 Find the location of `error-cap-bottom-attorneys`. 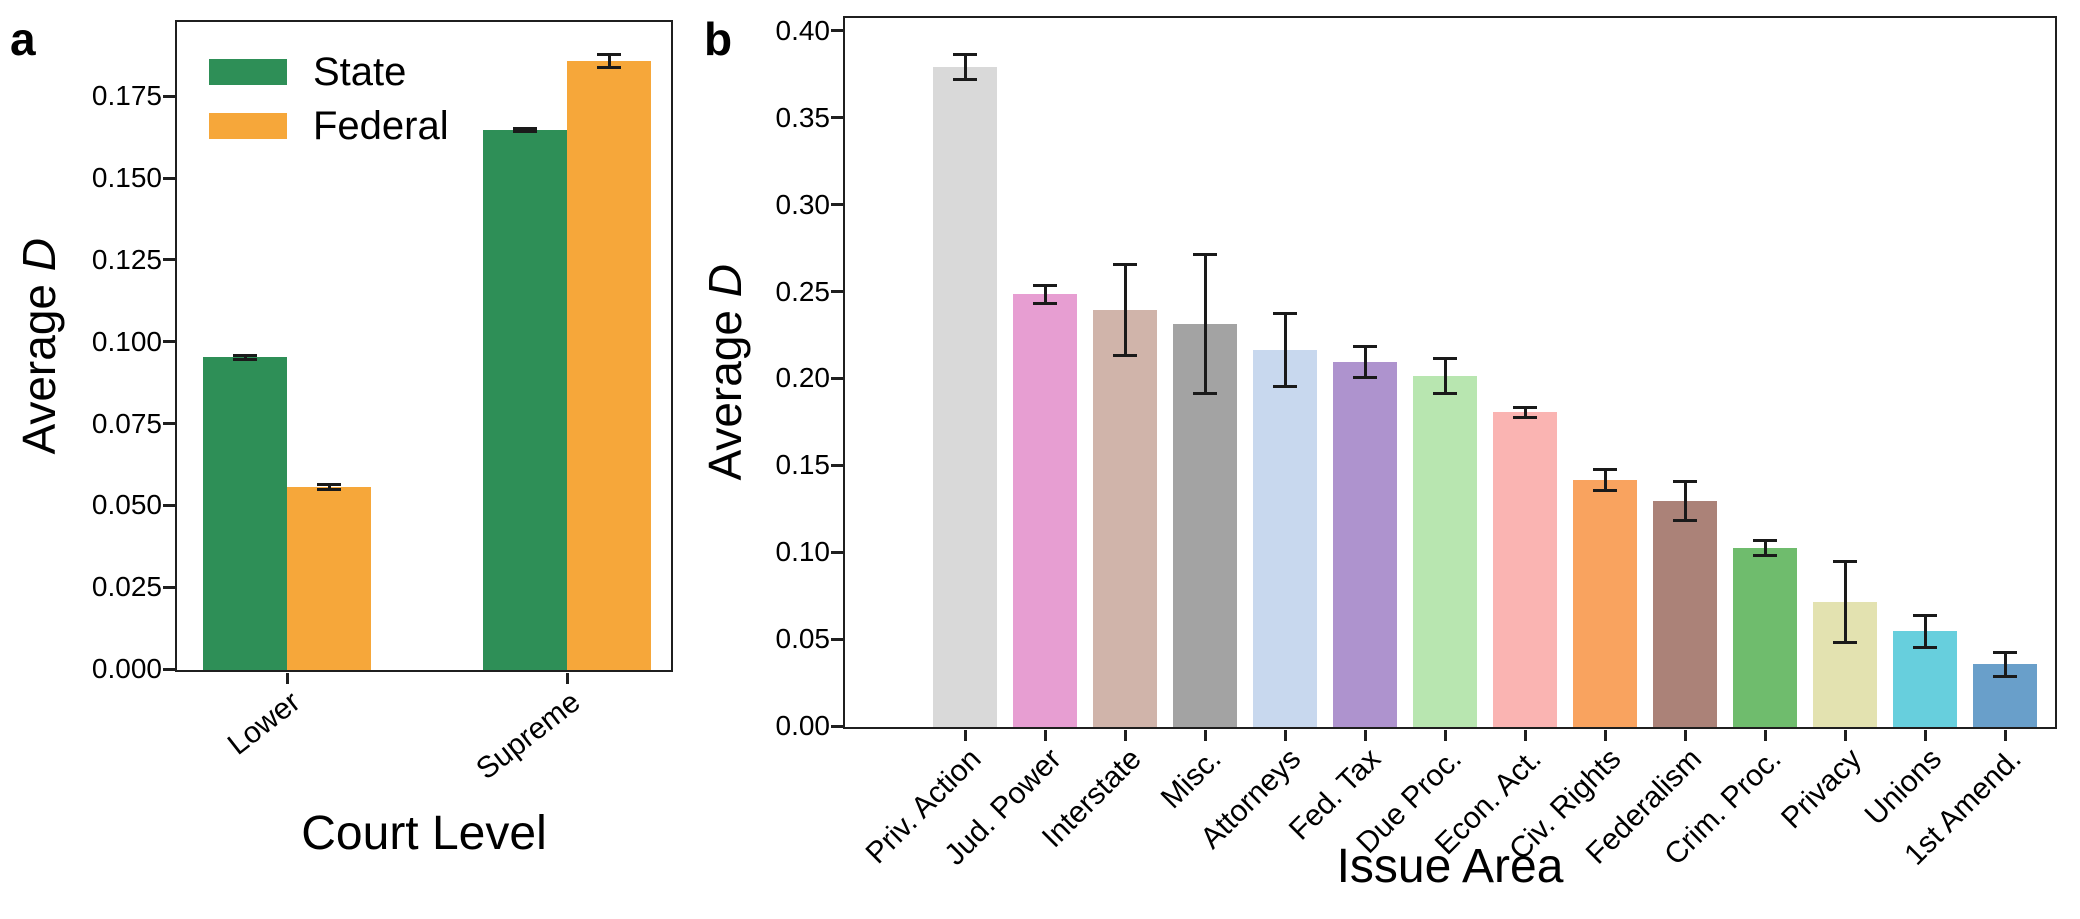

error-cap-bottom-attorneys is located at coordinates (1285, 387).